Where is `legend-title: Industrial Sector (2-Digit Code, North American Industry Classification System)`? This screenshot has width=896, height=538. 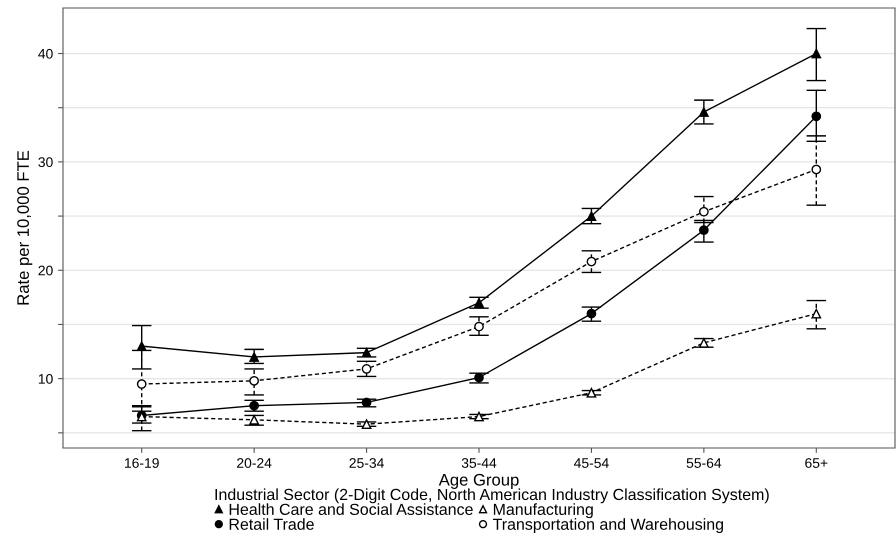
legend-title: Industrial Sector (2-Digit Code, North American Industry Classification System) is located at coordinates (492, 496).